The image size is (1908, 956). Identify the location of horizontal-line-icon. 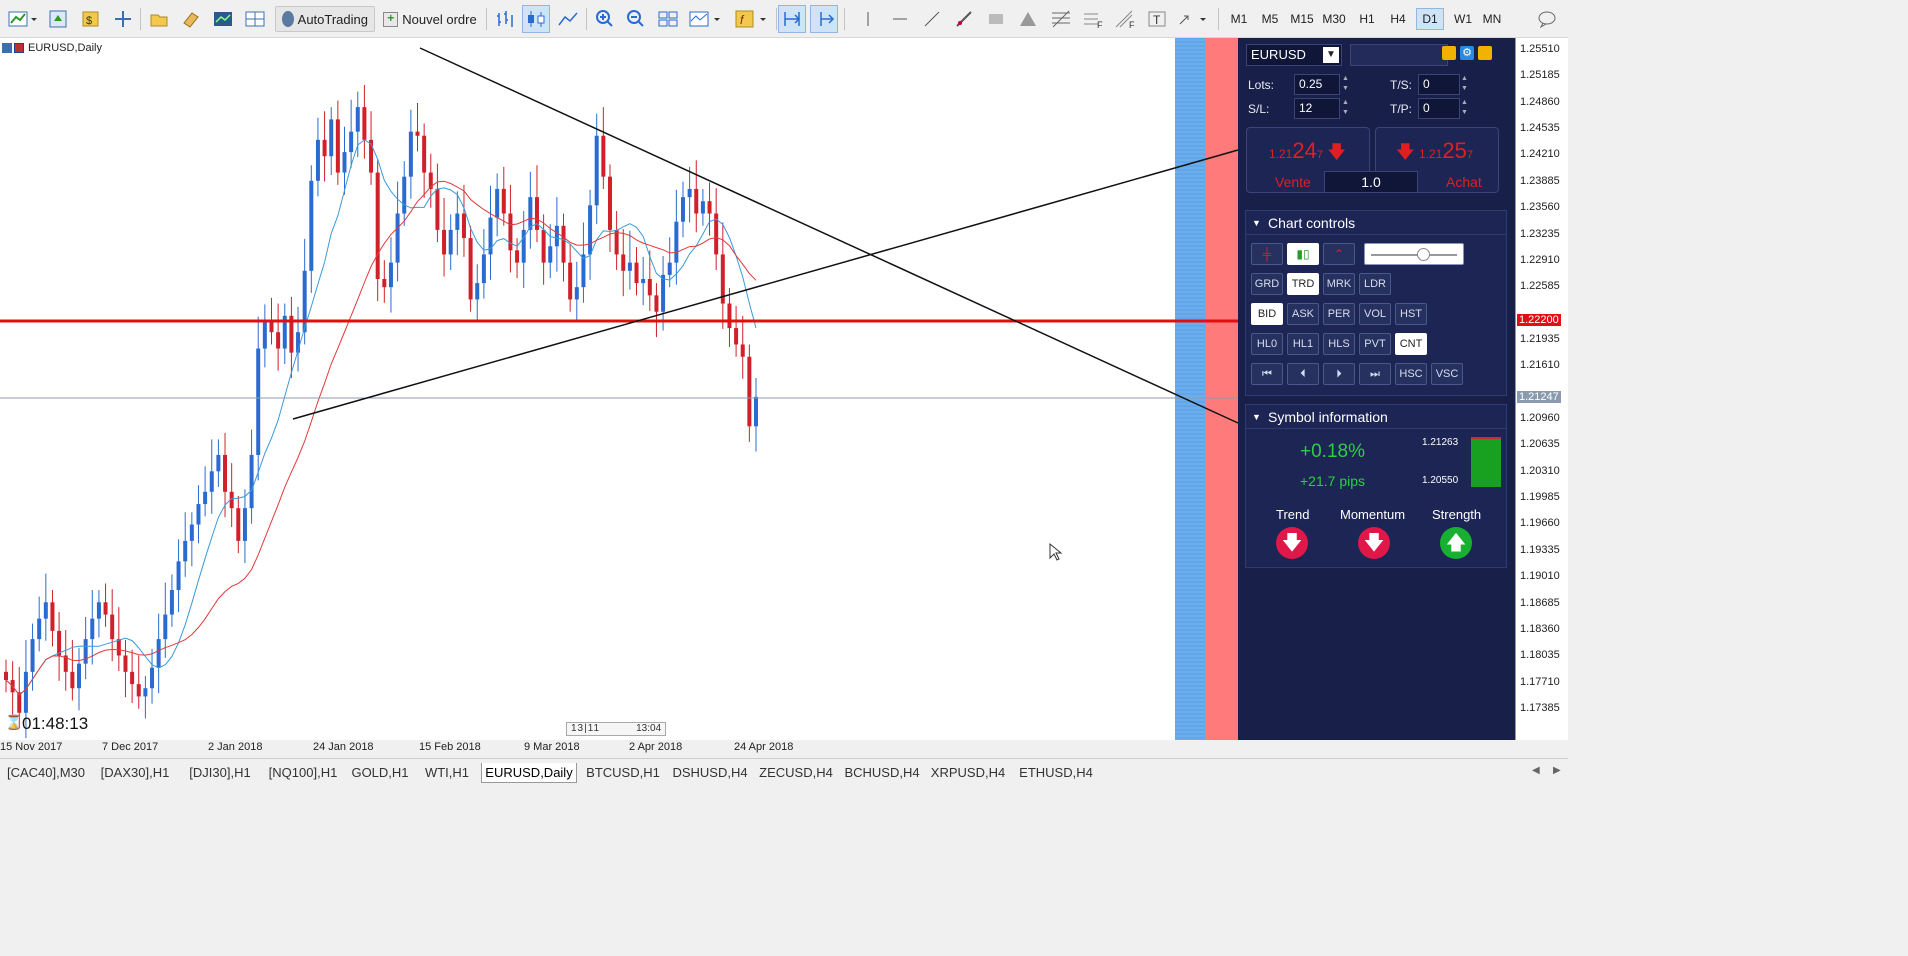
(900, 19).